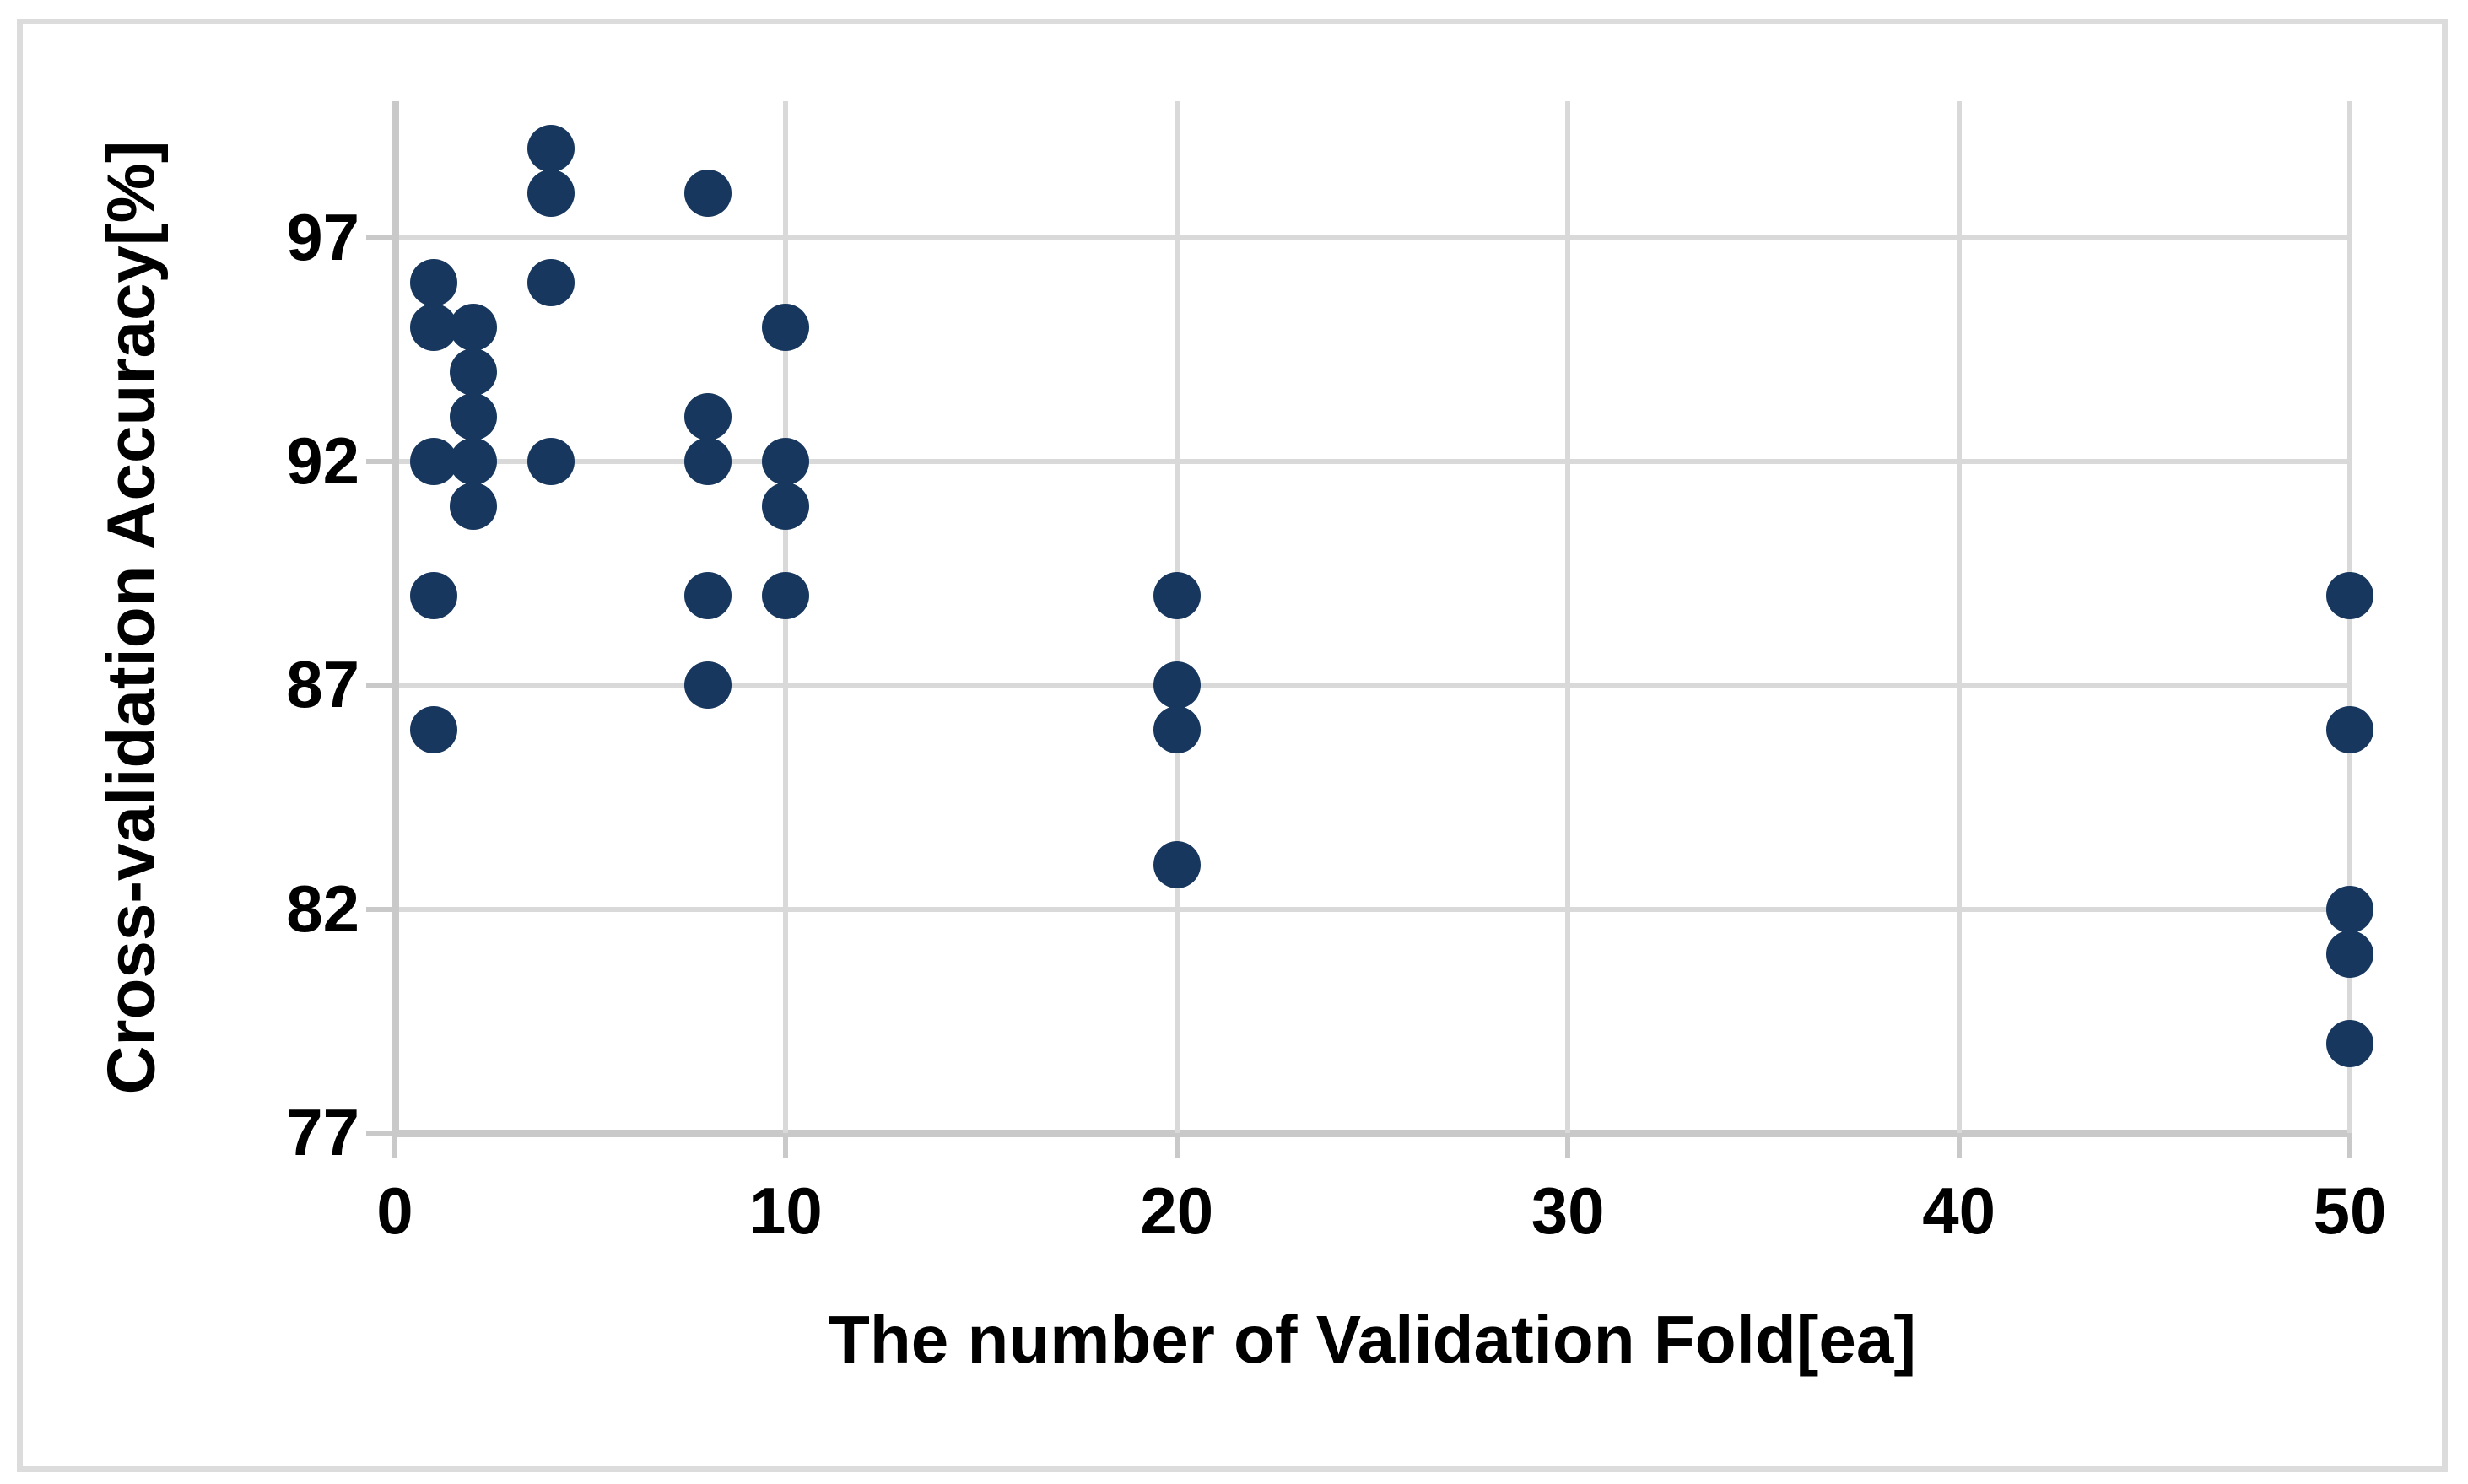 The width and height of the screenshot is (2468, 1484). What do you see at coordinates (322, 908) in the screenshot?
I see `y-tick-label: 82` at bounding box center [322, 908].